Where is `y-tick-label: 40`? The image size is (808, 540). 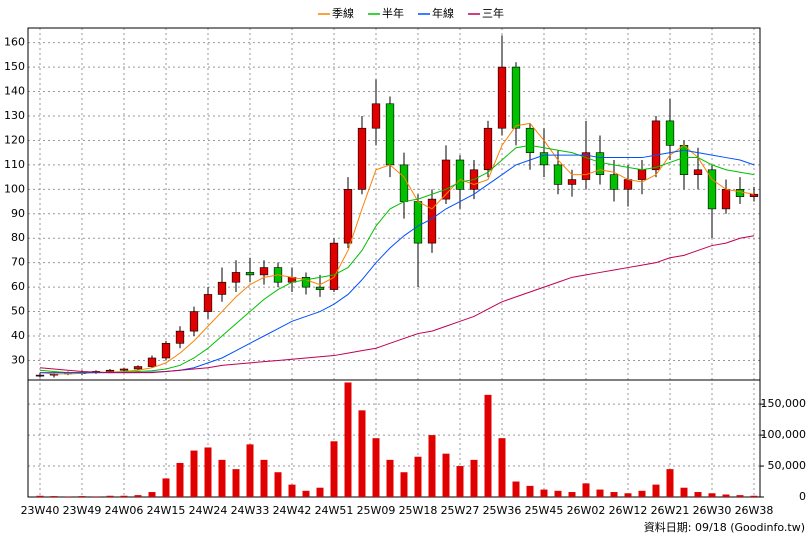 y-tick-label: 40 is located at coordinates (18, 335).